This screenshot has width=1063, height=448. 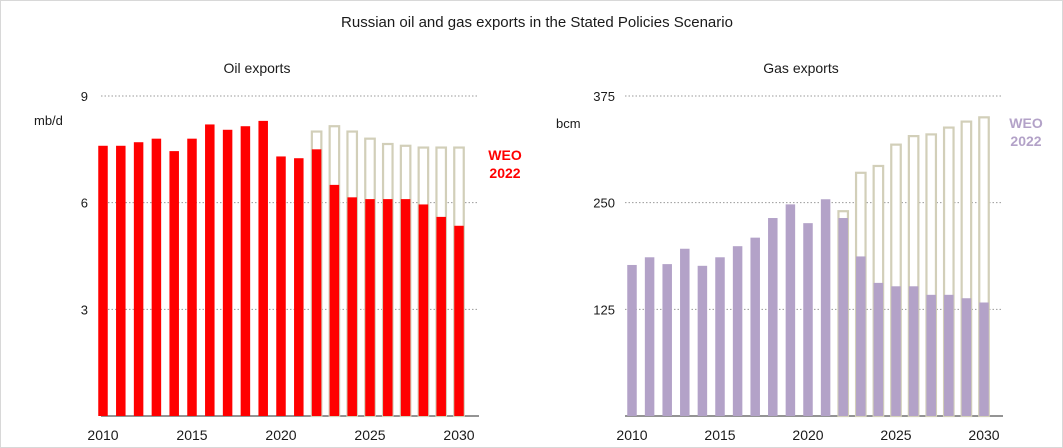 What do you see at coordinates (441, 316) in the screenshot?
I see `oil-bar-2029` at bounding box center [441, 316].